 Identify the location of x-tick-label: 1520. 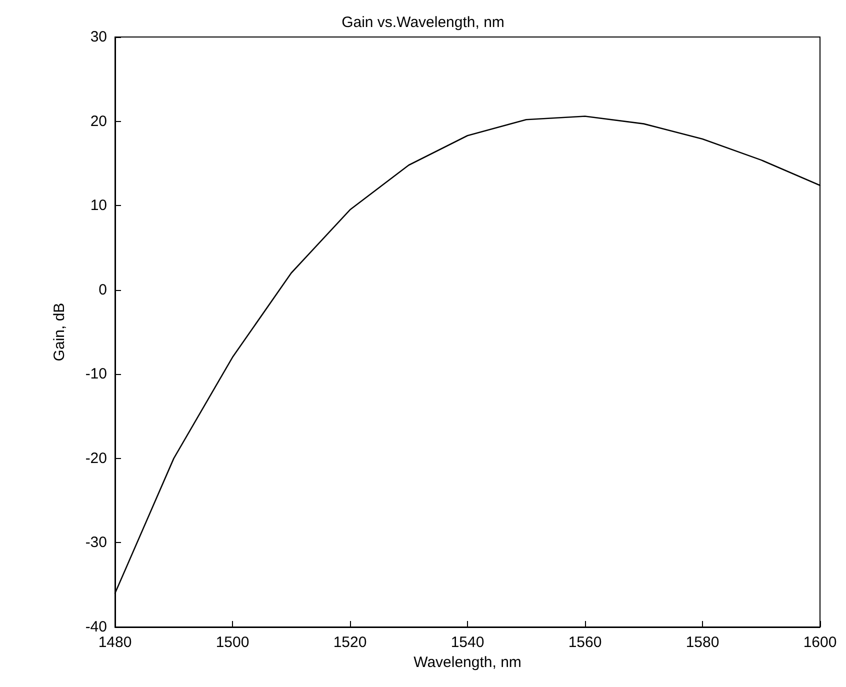
(350, 642).